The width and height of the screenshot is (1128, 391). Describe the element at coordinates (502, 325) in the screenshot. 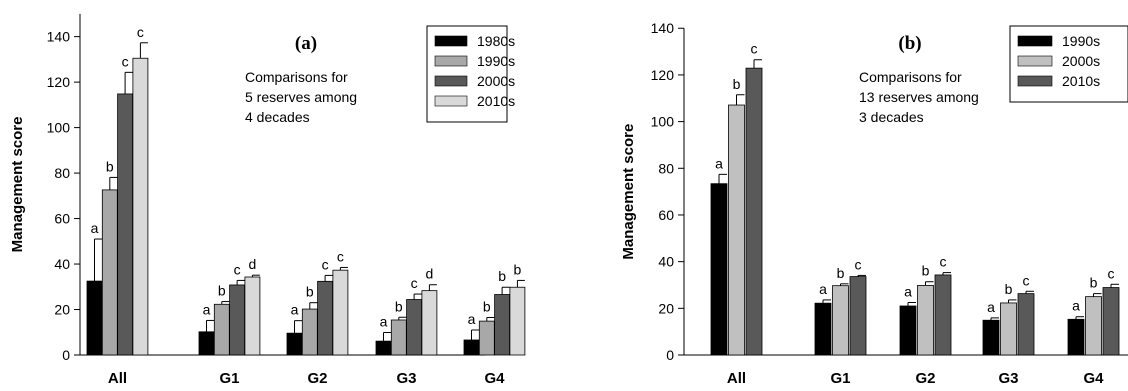

I see `bar-2000s-G4` at that location.